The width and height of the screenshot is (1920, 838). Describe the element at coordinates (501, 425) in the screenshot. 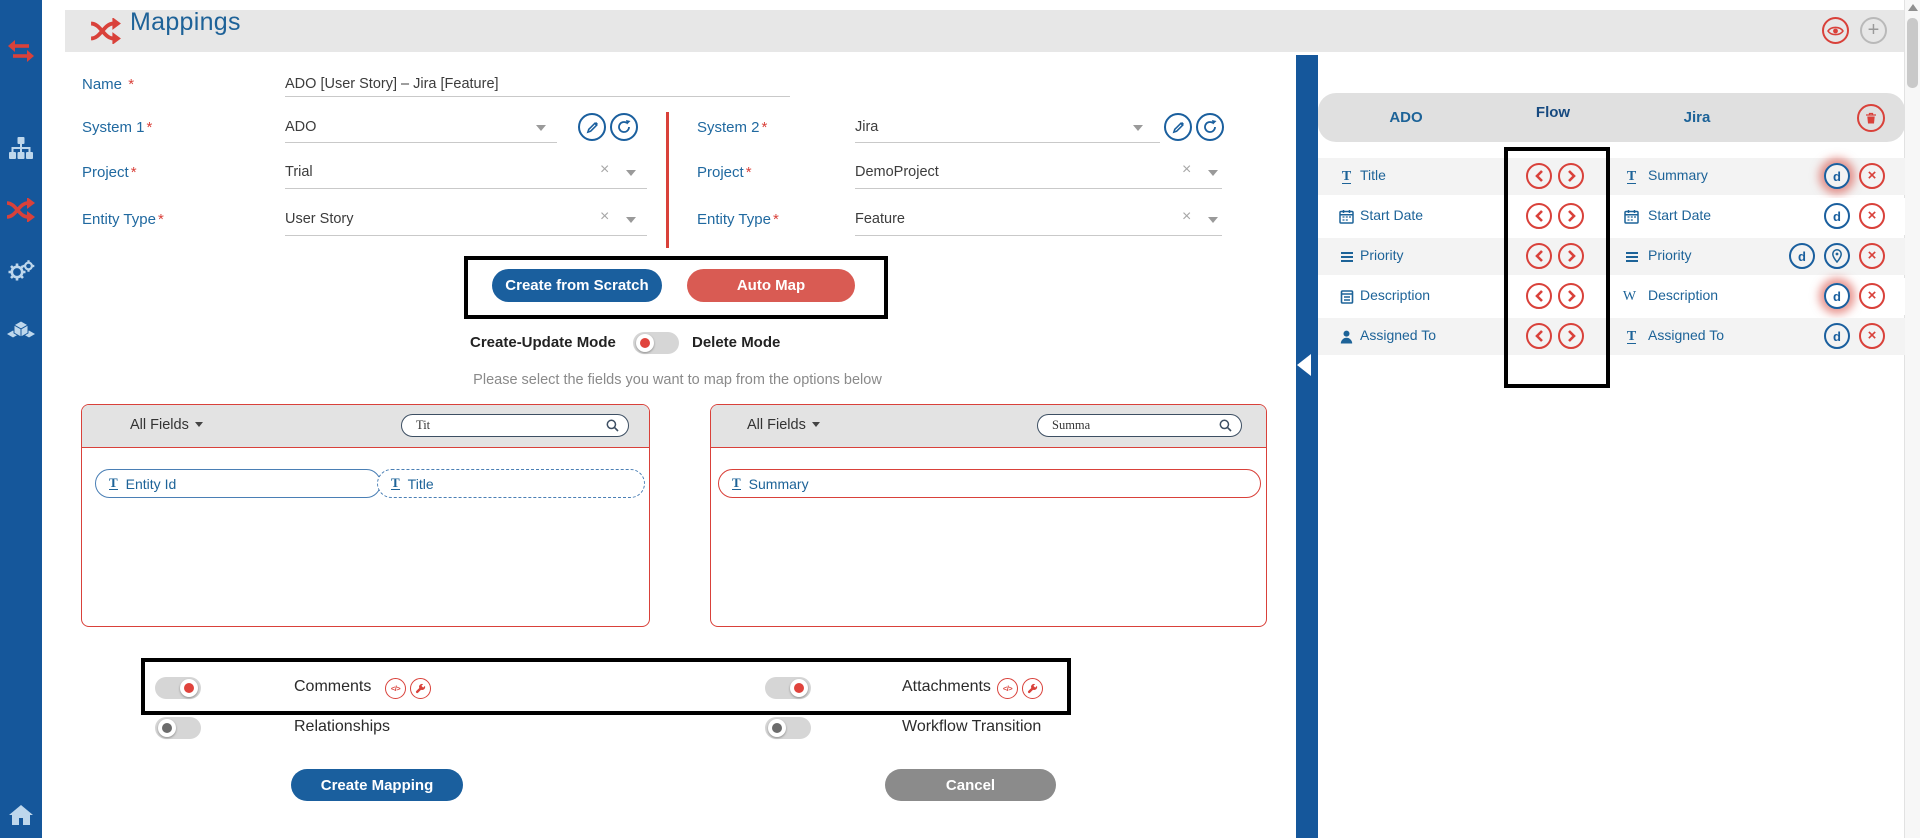

I see `source-search-input` at that location.